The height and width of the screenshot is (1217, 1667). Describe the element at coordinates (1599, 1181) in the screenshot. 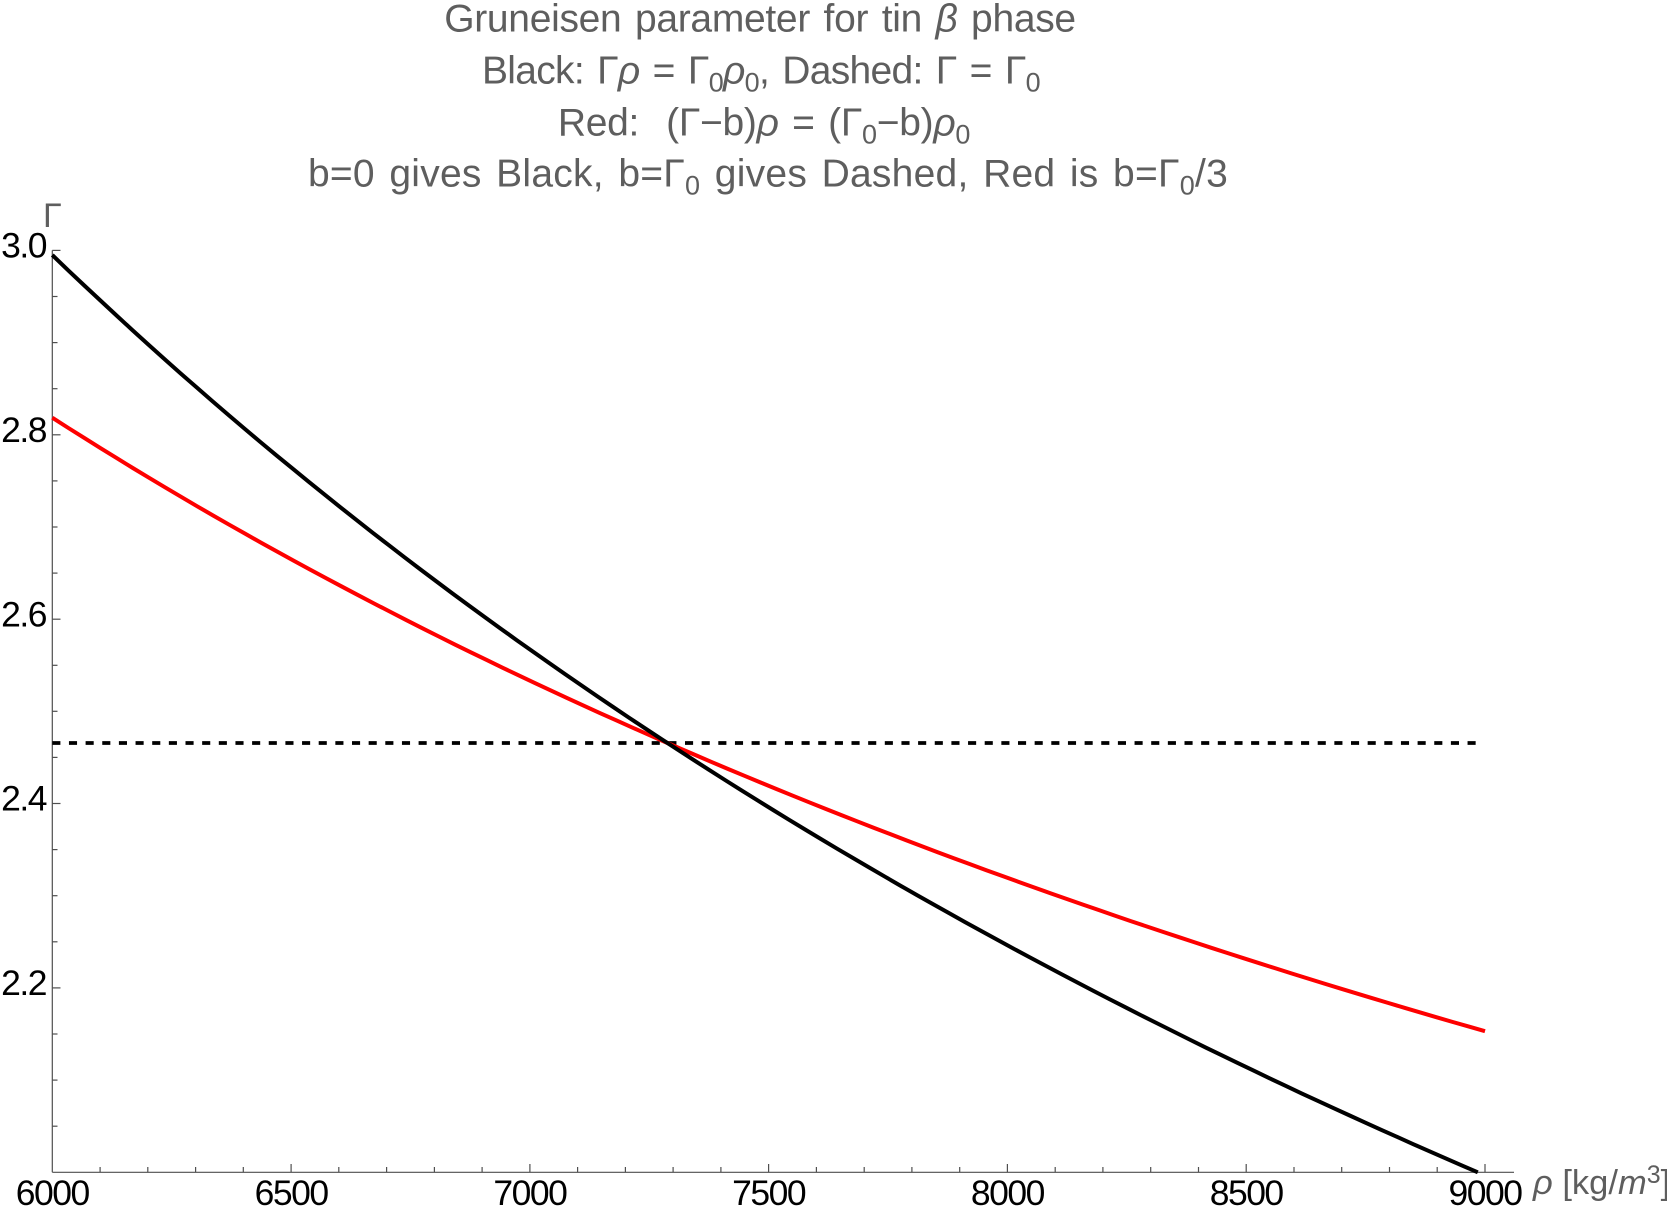

I see `svg-text: ρ [kg/m3]` at that location.